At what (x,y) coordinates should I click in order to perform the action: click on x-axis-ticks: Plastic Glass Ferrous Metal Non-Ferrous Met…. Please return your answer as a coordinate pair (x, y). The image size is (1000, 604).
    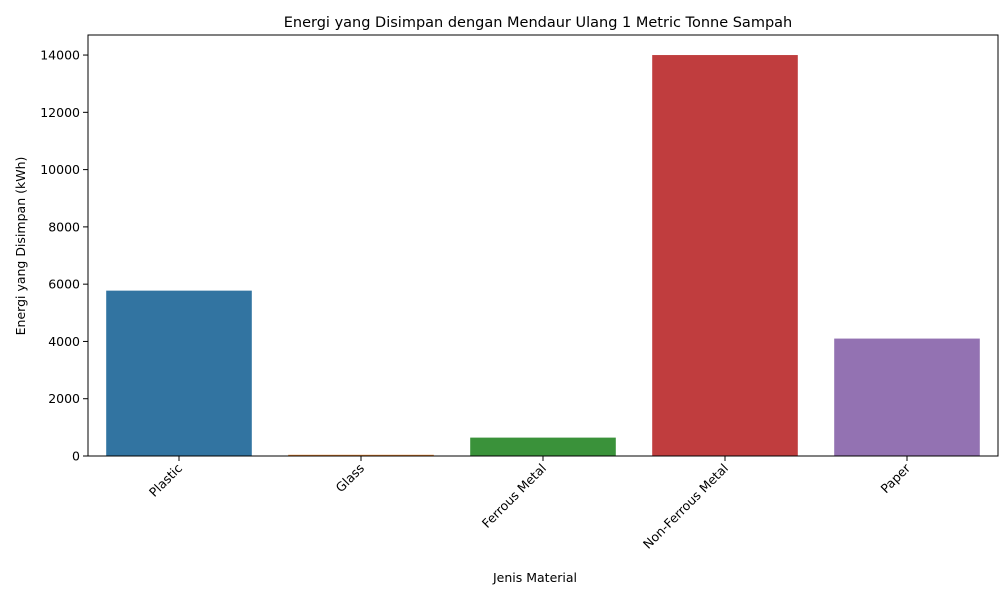
    Looking at the image, I should click on (530, 504).